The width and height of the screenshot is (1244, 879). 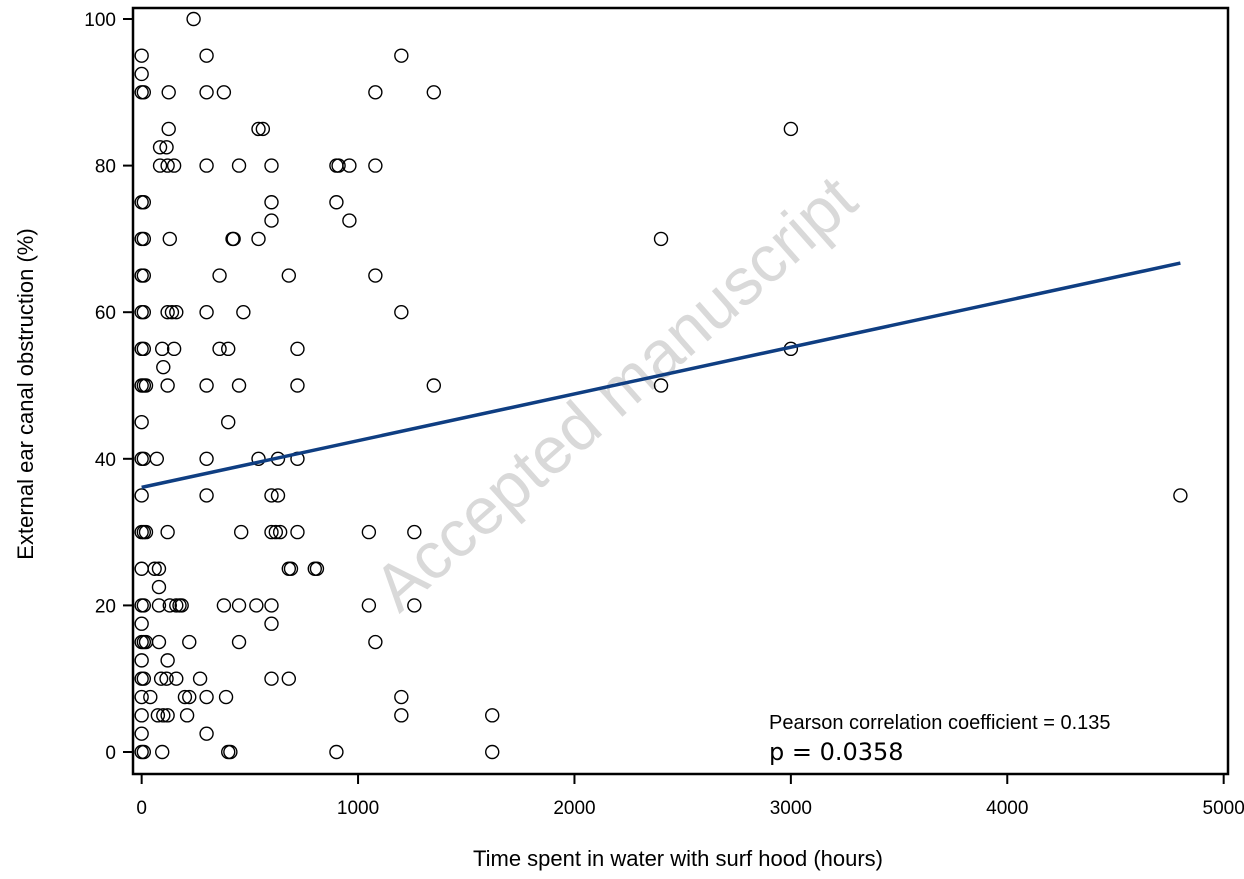 What do you see at coordinates (1007, 808) in the screenshot?
I see `x-tick-label: 4000` at bounding box center [1007, 808].